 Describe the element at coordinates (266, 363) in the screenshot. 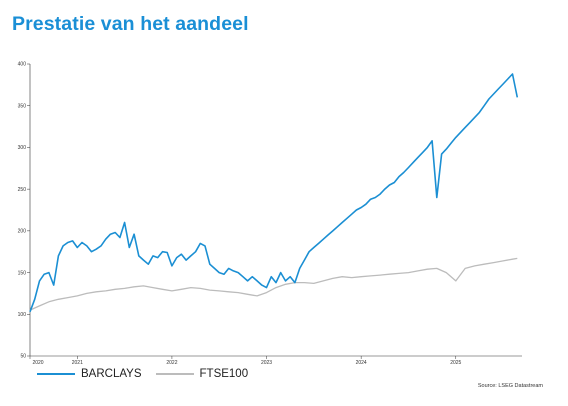

I see `x-tick-label: 2023` at that location.